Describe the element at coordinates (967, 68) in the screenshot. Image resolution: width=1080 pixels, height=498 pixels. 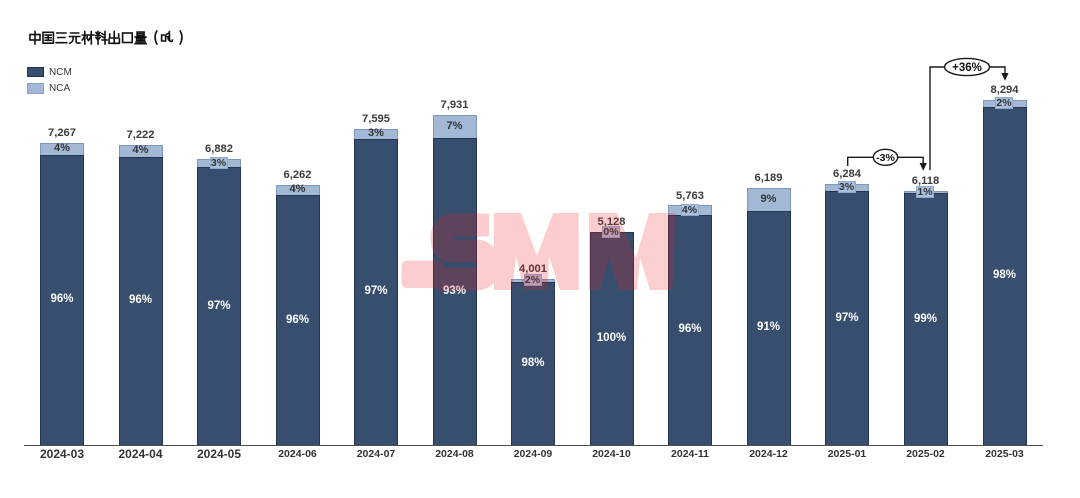
I see `svg-text: +36%` at that location.